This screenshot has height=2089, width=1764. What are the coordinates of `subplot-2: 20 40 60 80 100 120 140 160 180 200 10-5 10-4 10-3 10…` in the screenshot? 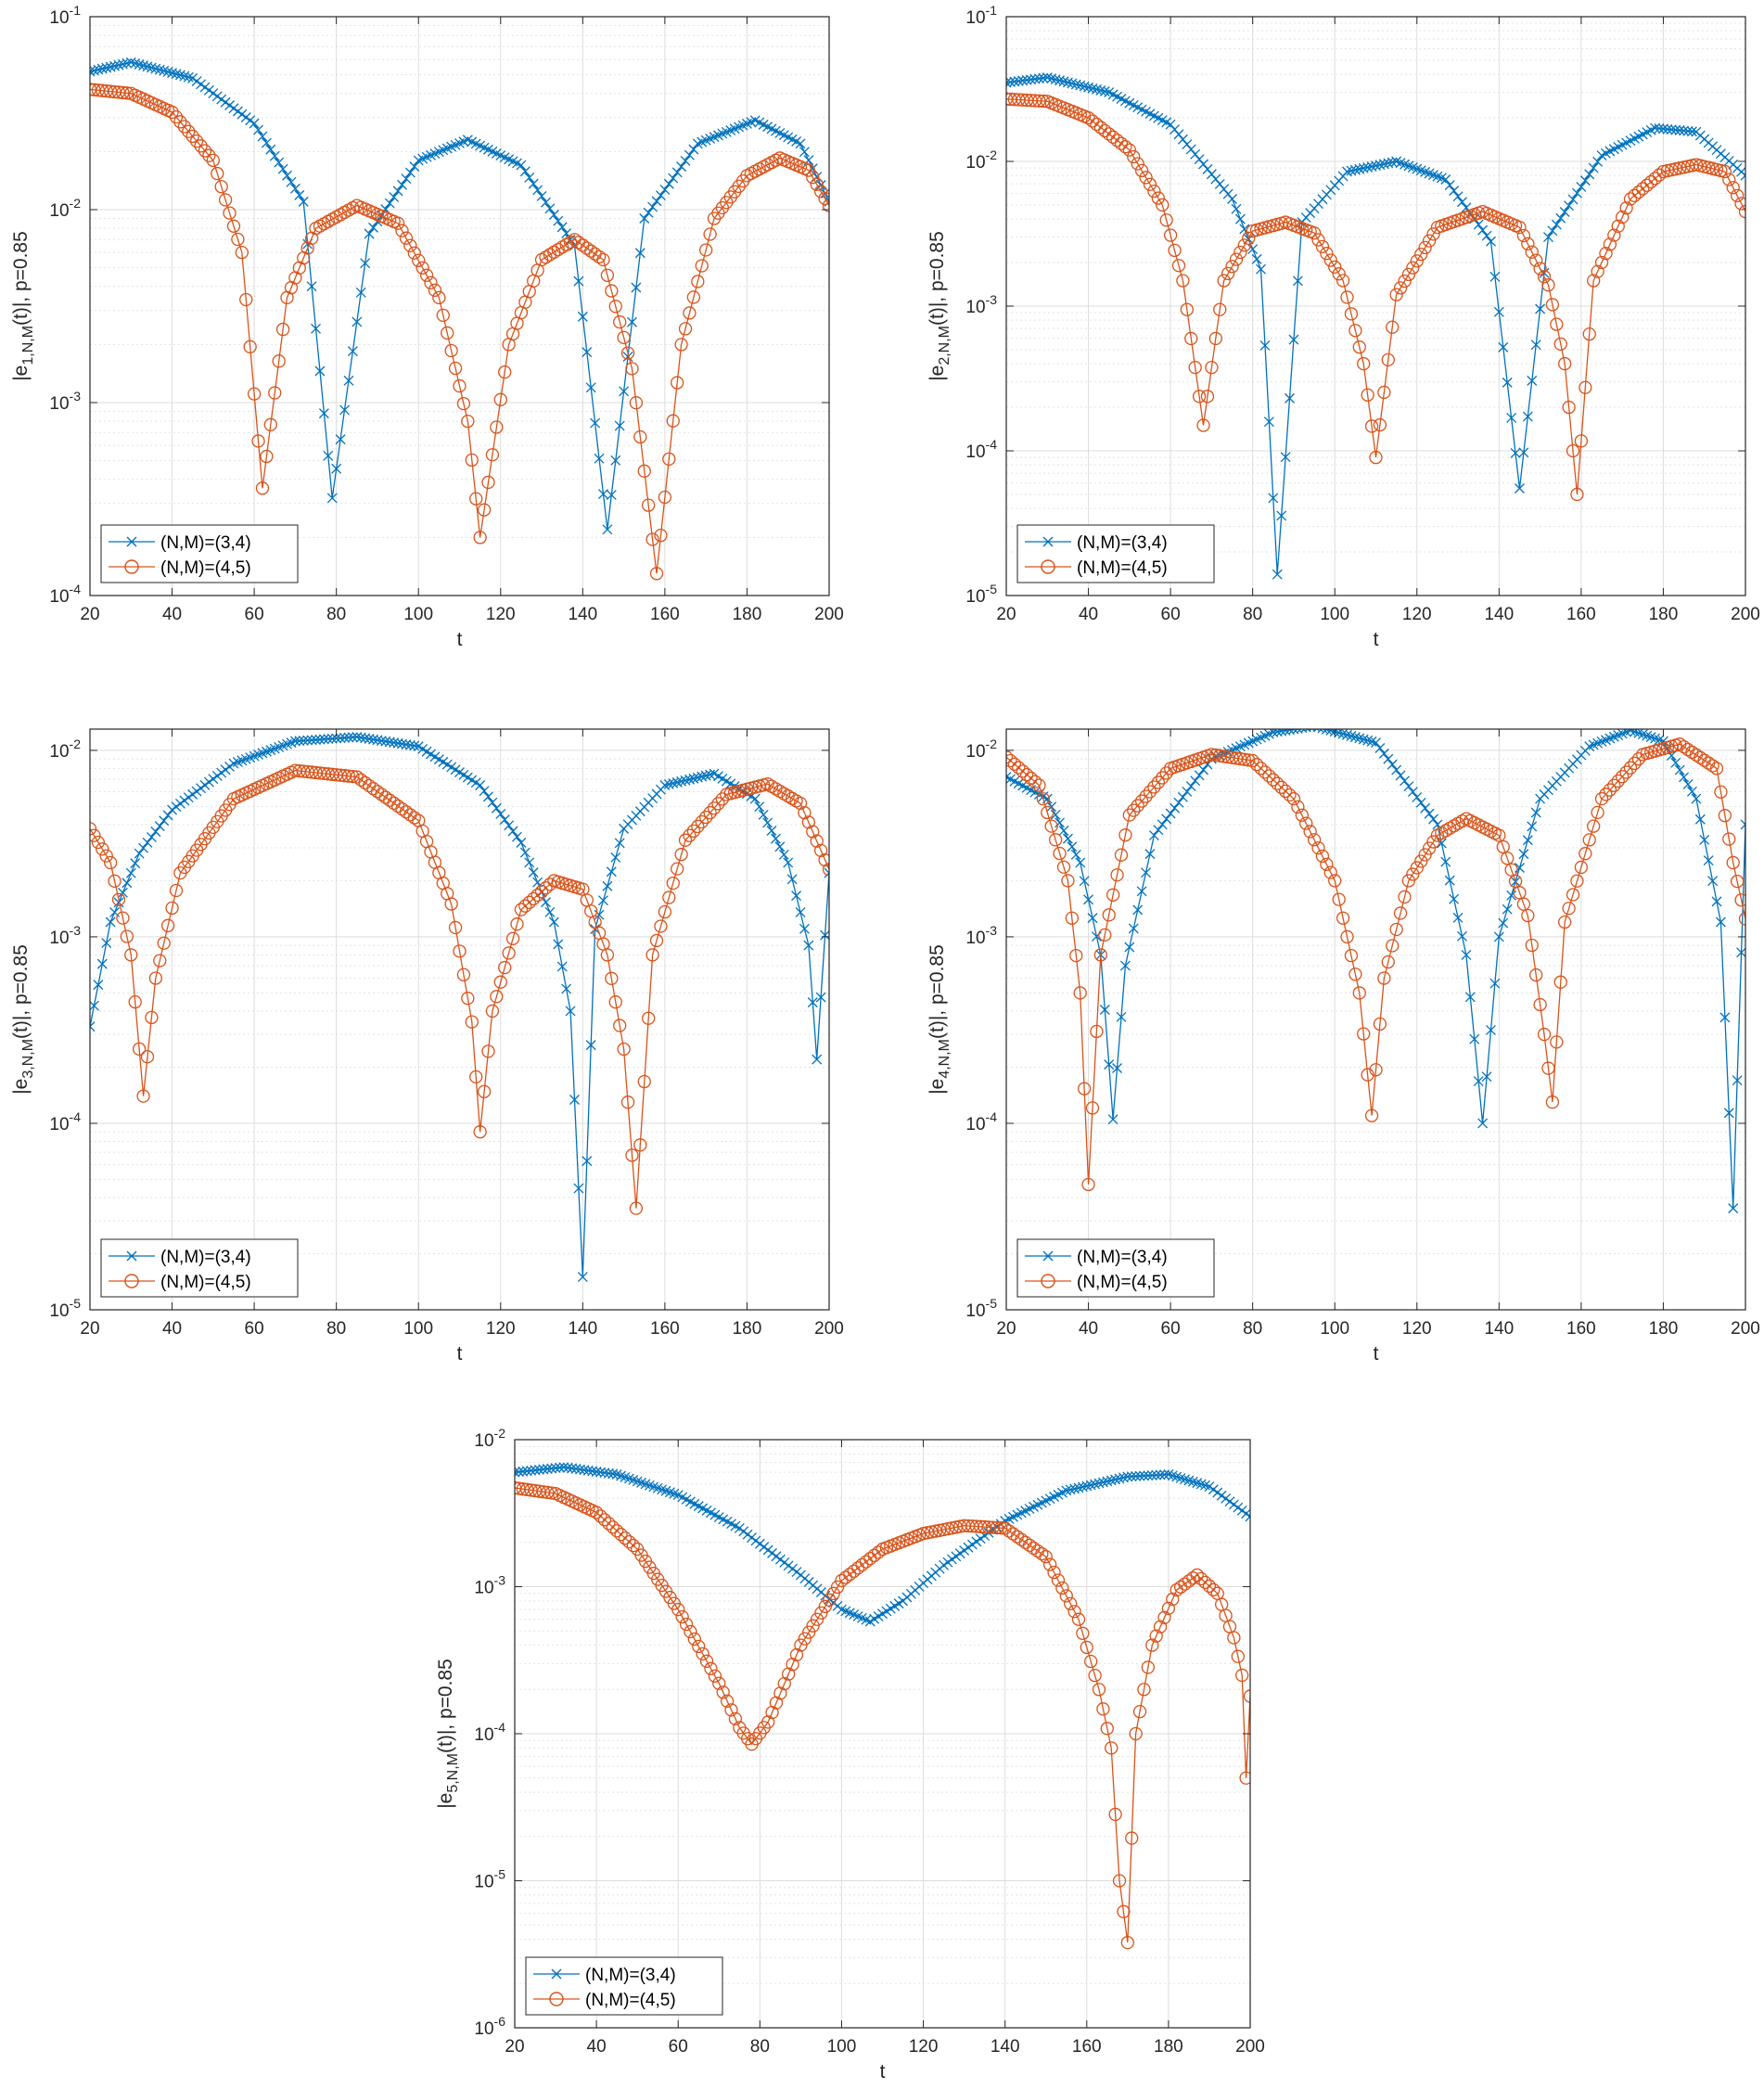 It's located at (1343, 326).